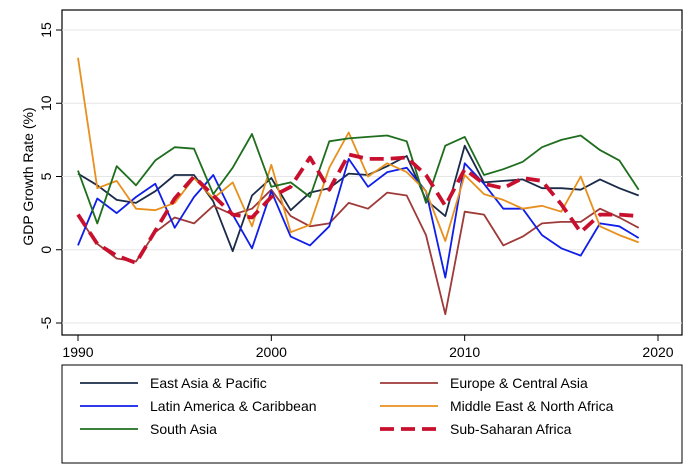 The width and height of the screenshot is (690, 466). What do you see at coordinates (532, 406) in the screenshot?
I see `legend-label-middle-east-north-africa: Middle East & North Africa` at bounding box center [532, 406].